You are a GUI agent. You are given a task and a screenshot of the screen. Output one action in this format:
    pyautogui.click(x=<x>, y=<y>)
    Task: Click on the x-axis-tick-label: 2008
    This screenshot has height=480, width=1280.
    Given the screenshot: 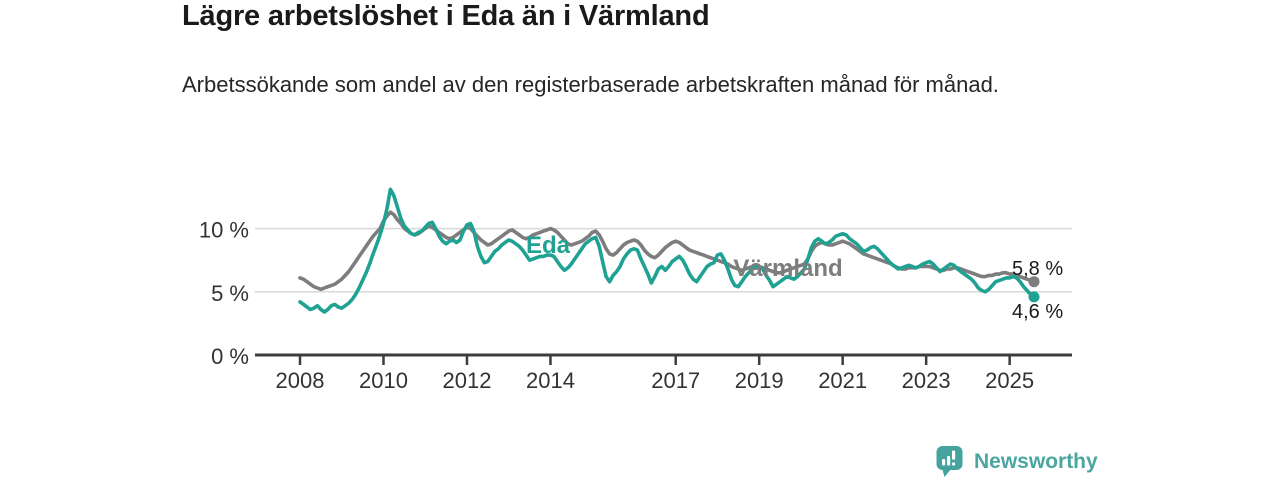 What is the action you would take?
    pyautogui.click(x=300, y=380)
    